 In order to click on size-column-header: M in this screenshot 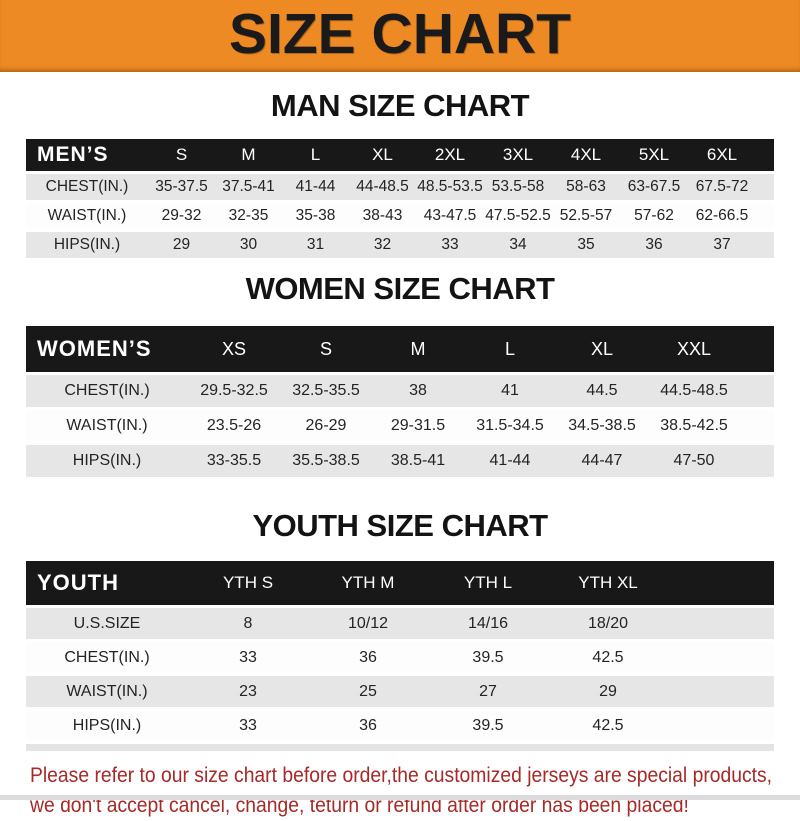, I will do `click(248, 155)`.